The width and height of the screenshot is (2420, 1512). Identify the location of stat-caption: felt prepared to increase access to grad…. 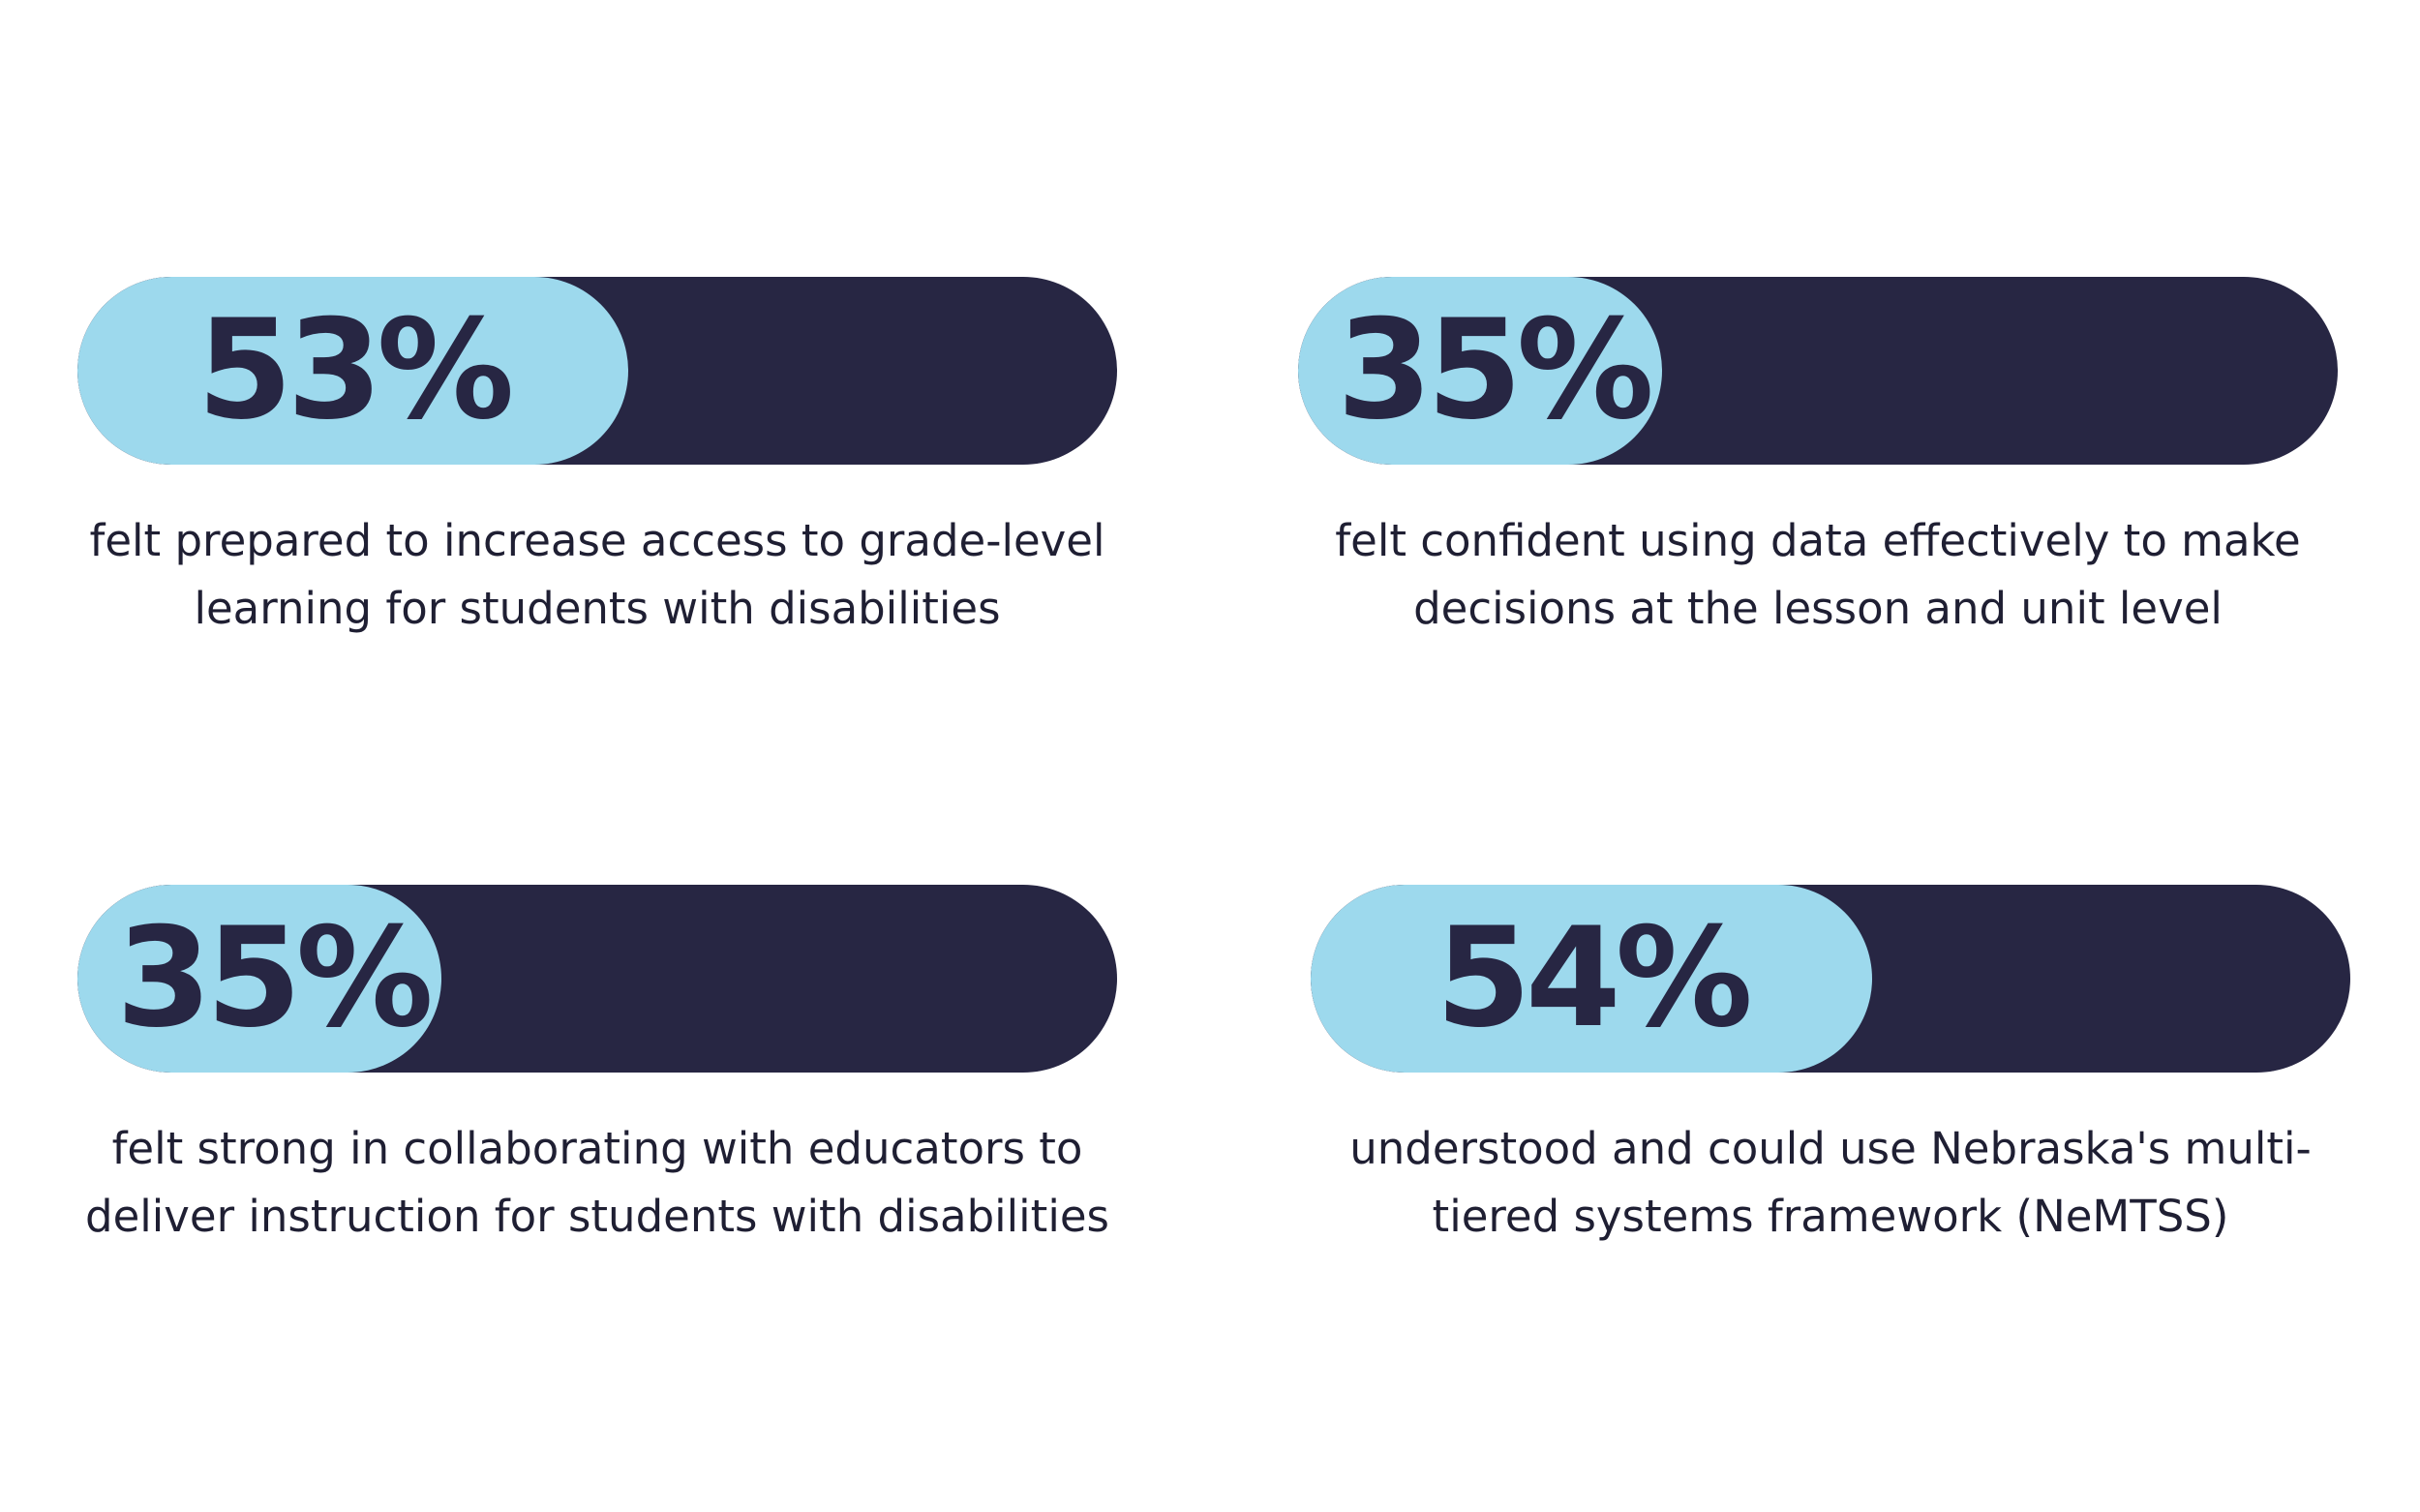
(597, 574).